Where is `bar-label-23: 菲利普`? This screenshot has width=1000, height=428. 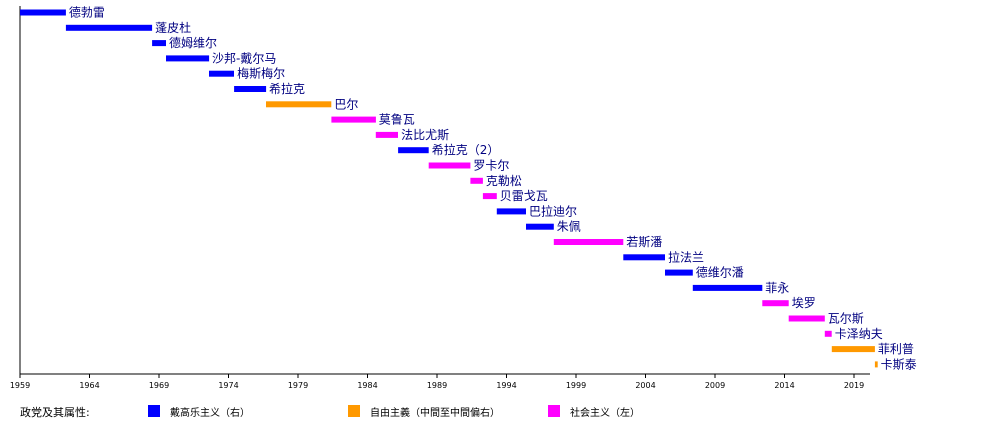
bar-label-23: 菲利普 is located at coordinates (896, 349).